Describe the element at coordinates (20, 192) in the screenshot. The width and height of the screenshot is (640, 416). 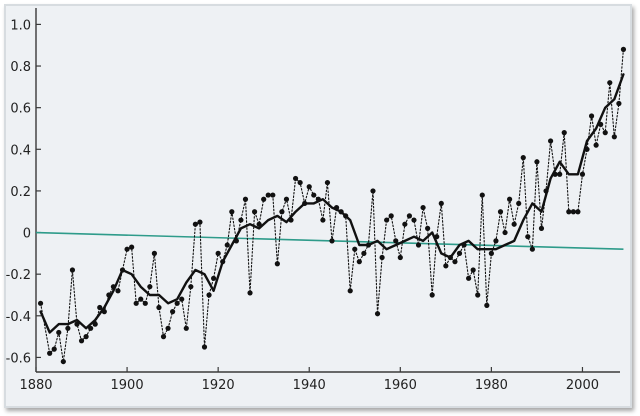
I see `y-tick-label: 0.2` at that location.